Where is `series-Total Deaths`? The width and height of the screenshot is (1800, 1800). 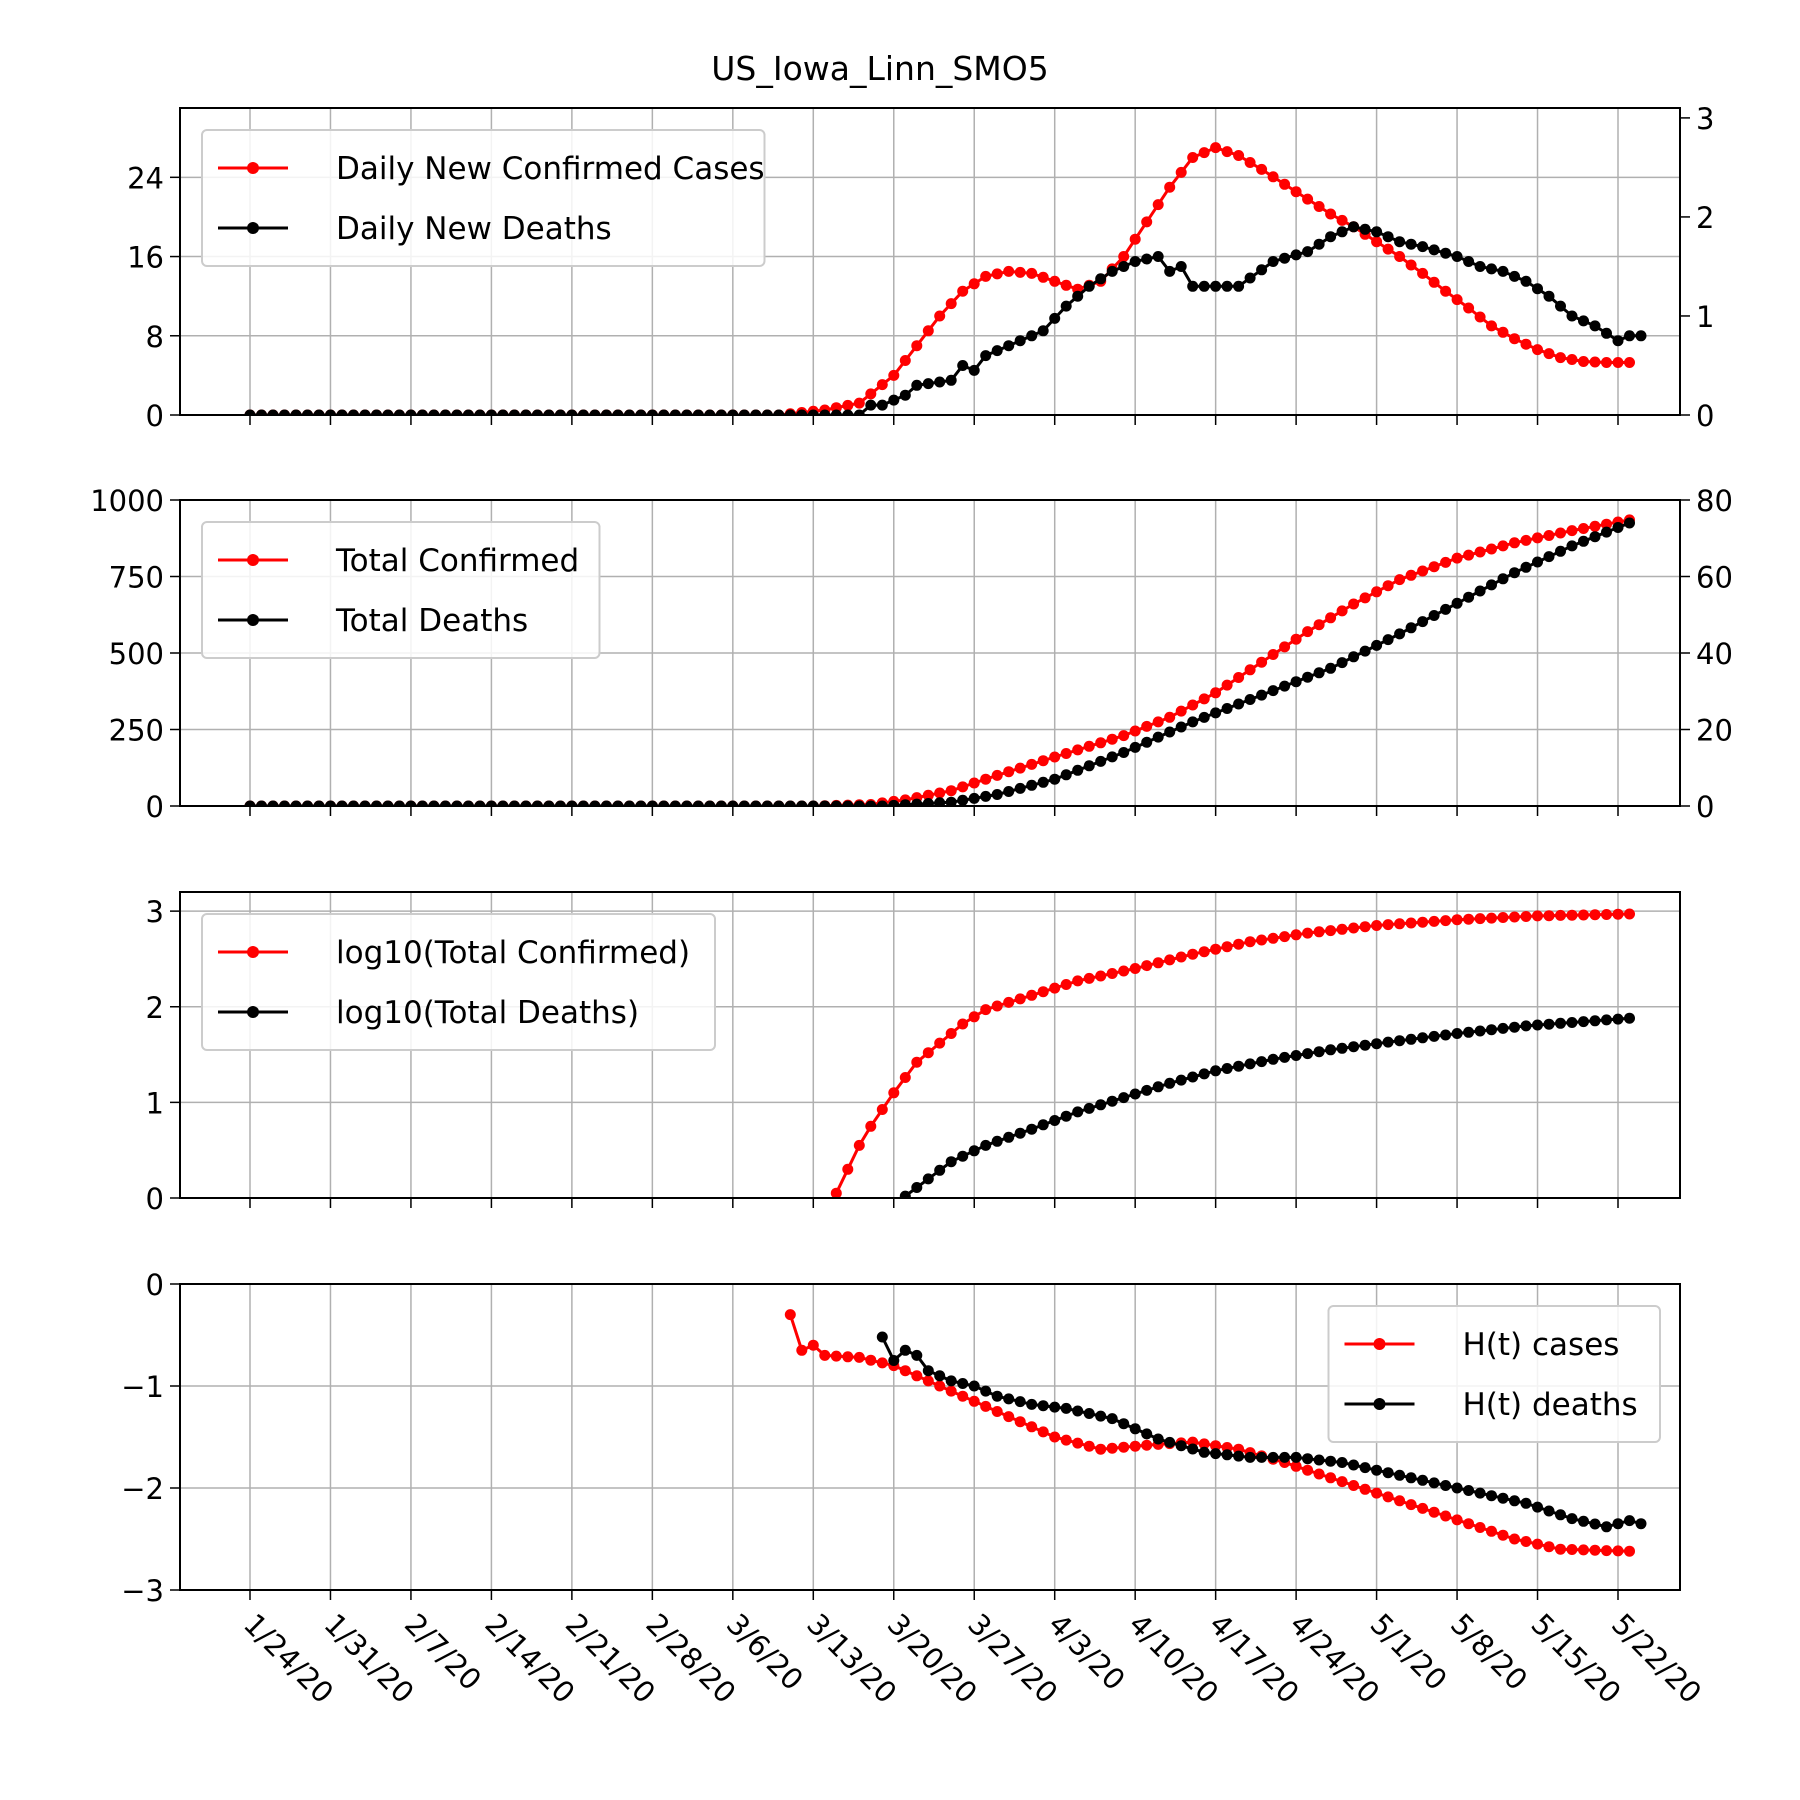 series-Total Deaths is located at coordinates (939, 661).